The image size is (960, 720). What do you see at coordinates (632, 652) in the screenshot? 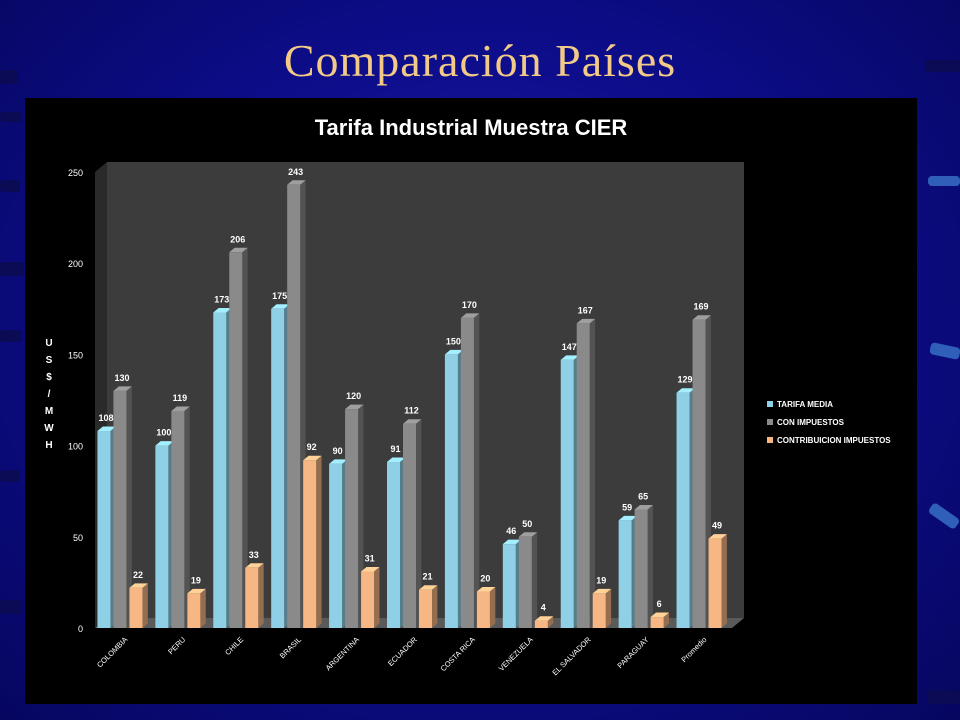
I see `x-tick-label: PARAGUAY` at bounding box center [632, 652].